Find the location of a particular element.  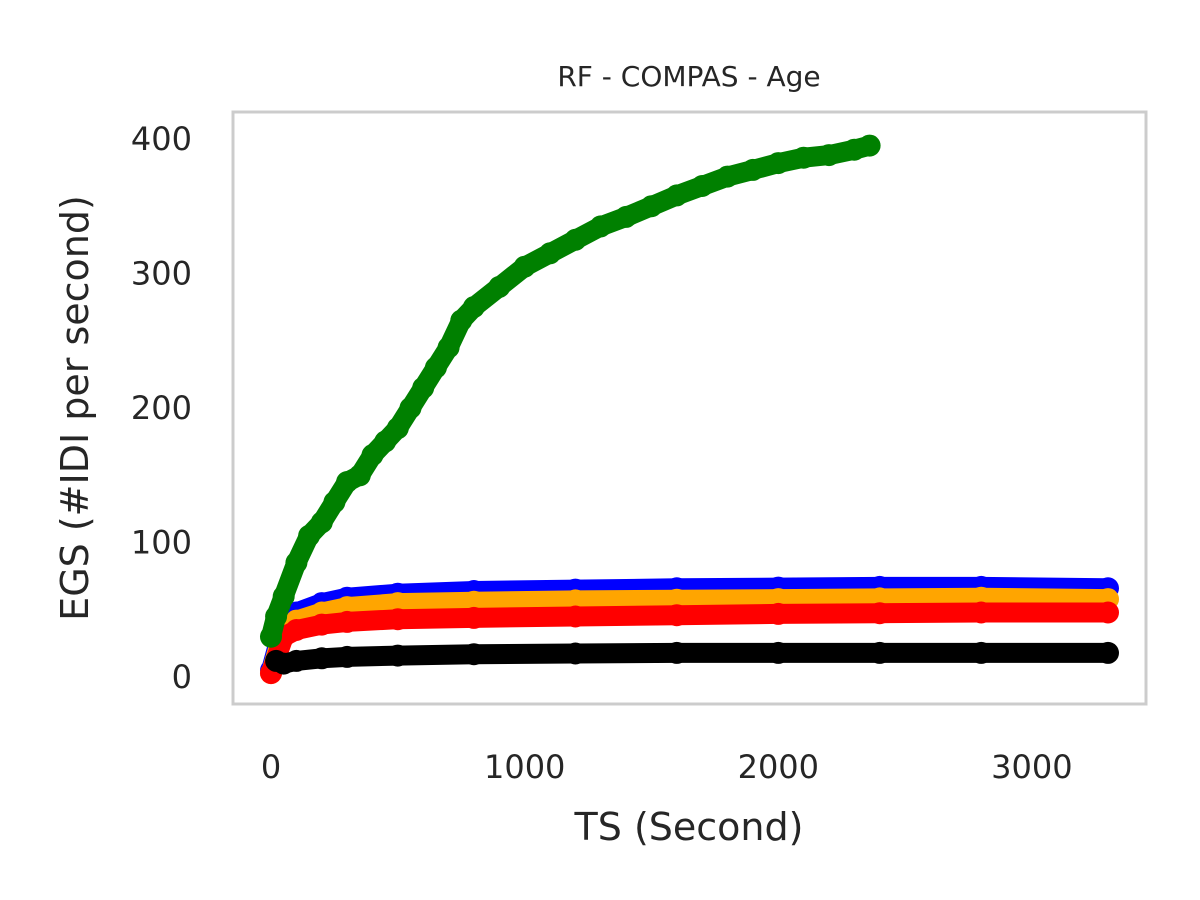

x-tick-label: 1000 is located at coordinates (524, 767).